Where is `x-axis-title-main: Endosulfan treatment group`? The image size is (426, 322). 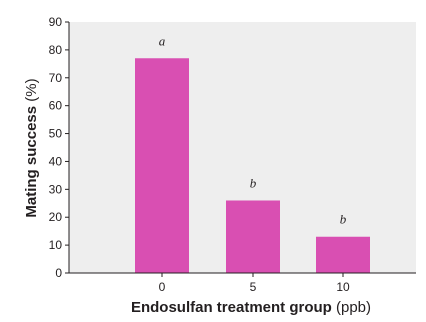 x-axis-title-main: Endosulfan treatment group is located at coordinates (231, 307).